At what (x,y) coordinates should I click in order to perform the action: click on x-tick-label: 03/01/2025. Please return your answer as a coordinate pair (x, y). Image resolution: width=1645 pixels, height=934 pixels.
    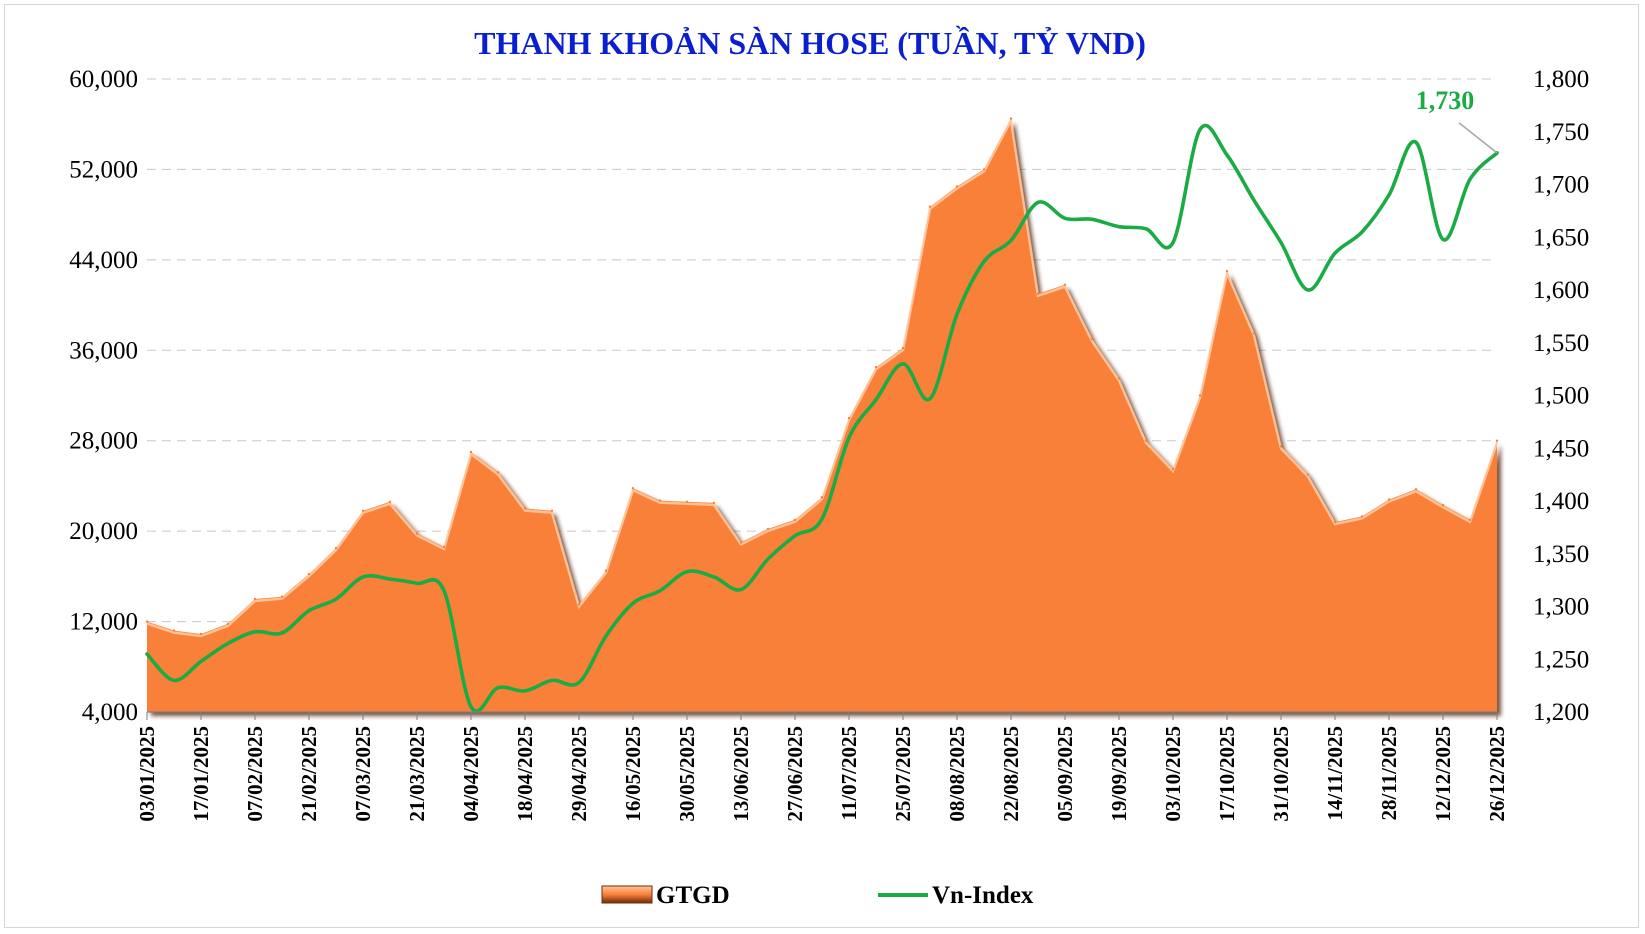
    Looking at the image, I should click on (147, 774).